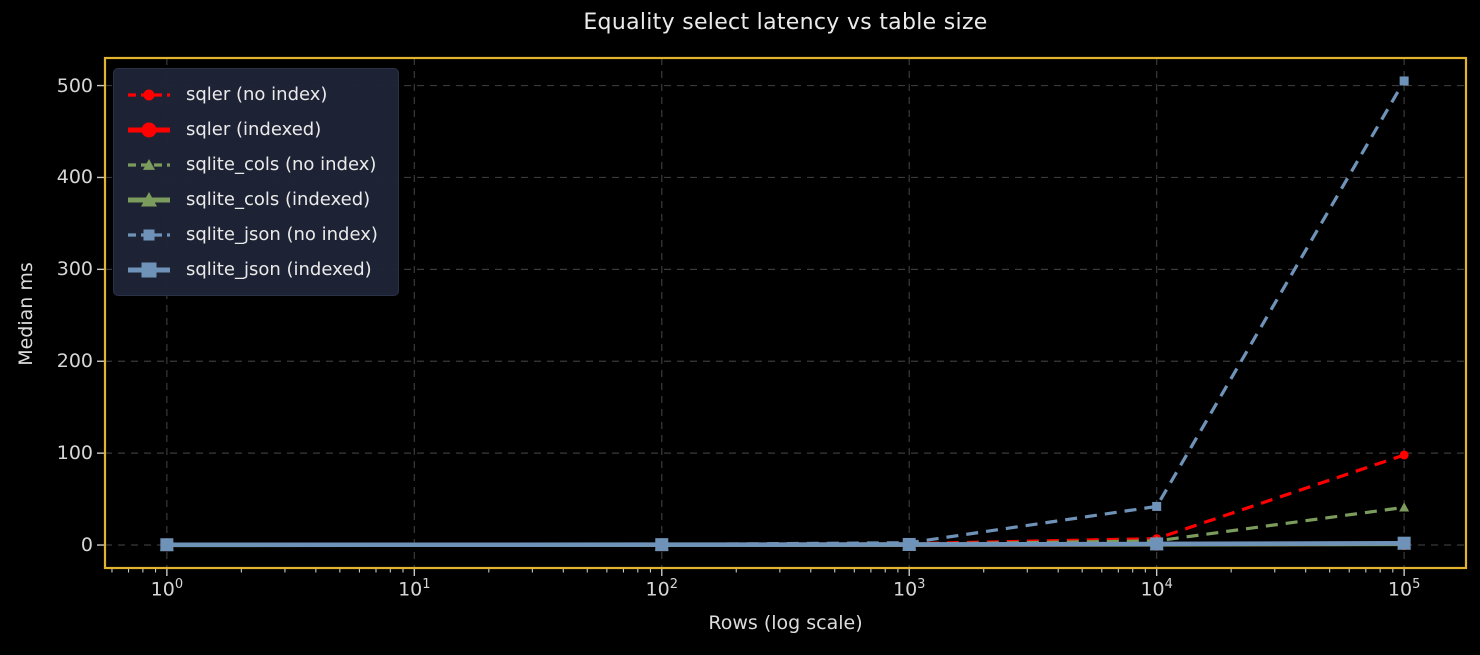 This screenshot has width=1480, height=655. I want to click on x-tick-label: 104, so click(1156, 589).